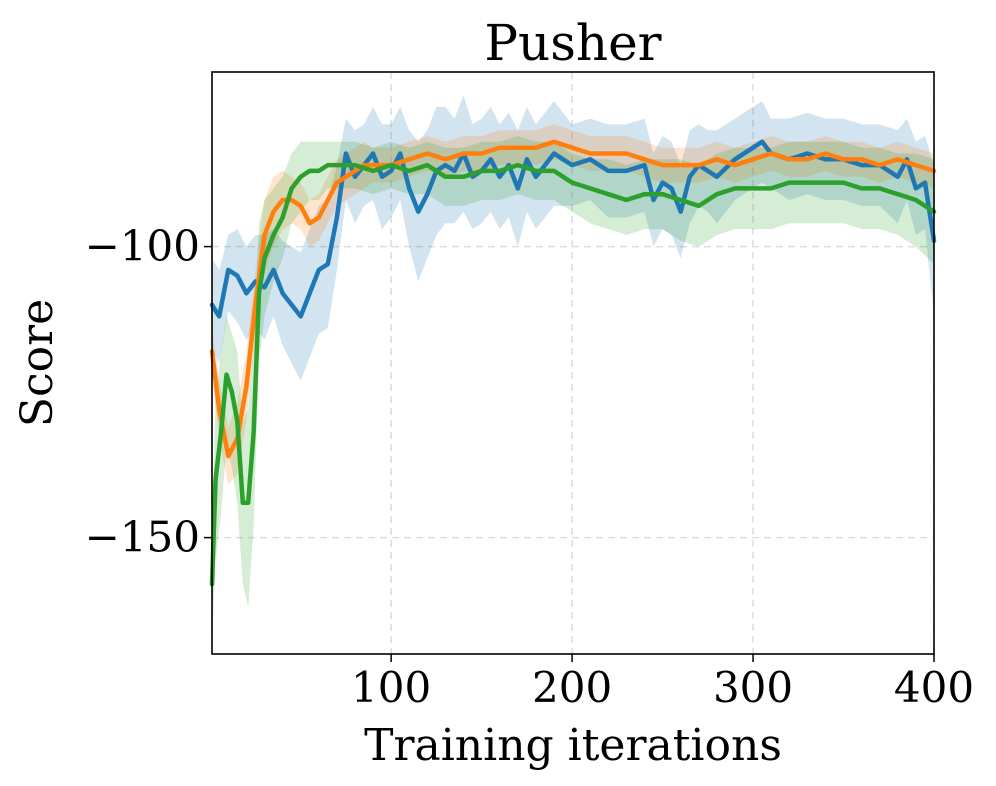 The width and height of the screenshot is (996, 786). What do you see at coordinates (142, 537) in the screenshot?
I see `y-tick-label: −150` at bounding box center [142, 537].